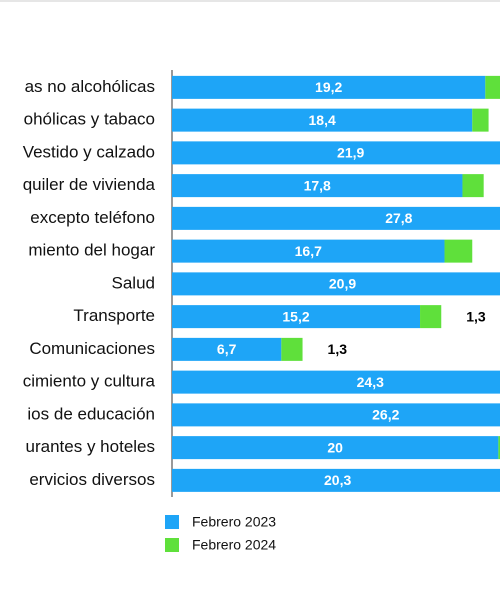  Describe the element at coordinates (234, 522) in the screenshot. I see `legend-label: Febrero 2023` at that location.